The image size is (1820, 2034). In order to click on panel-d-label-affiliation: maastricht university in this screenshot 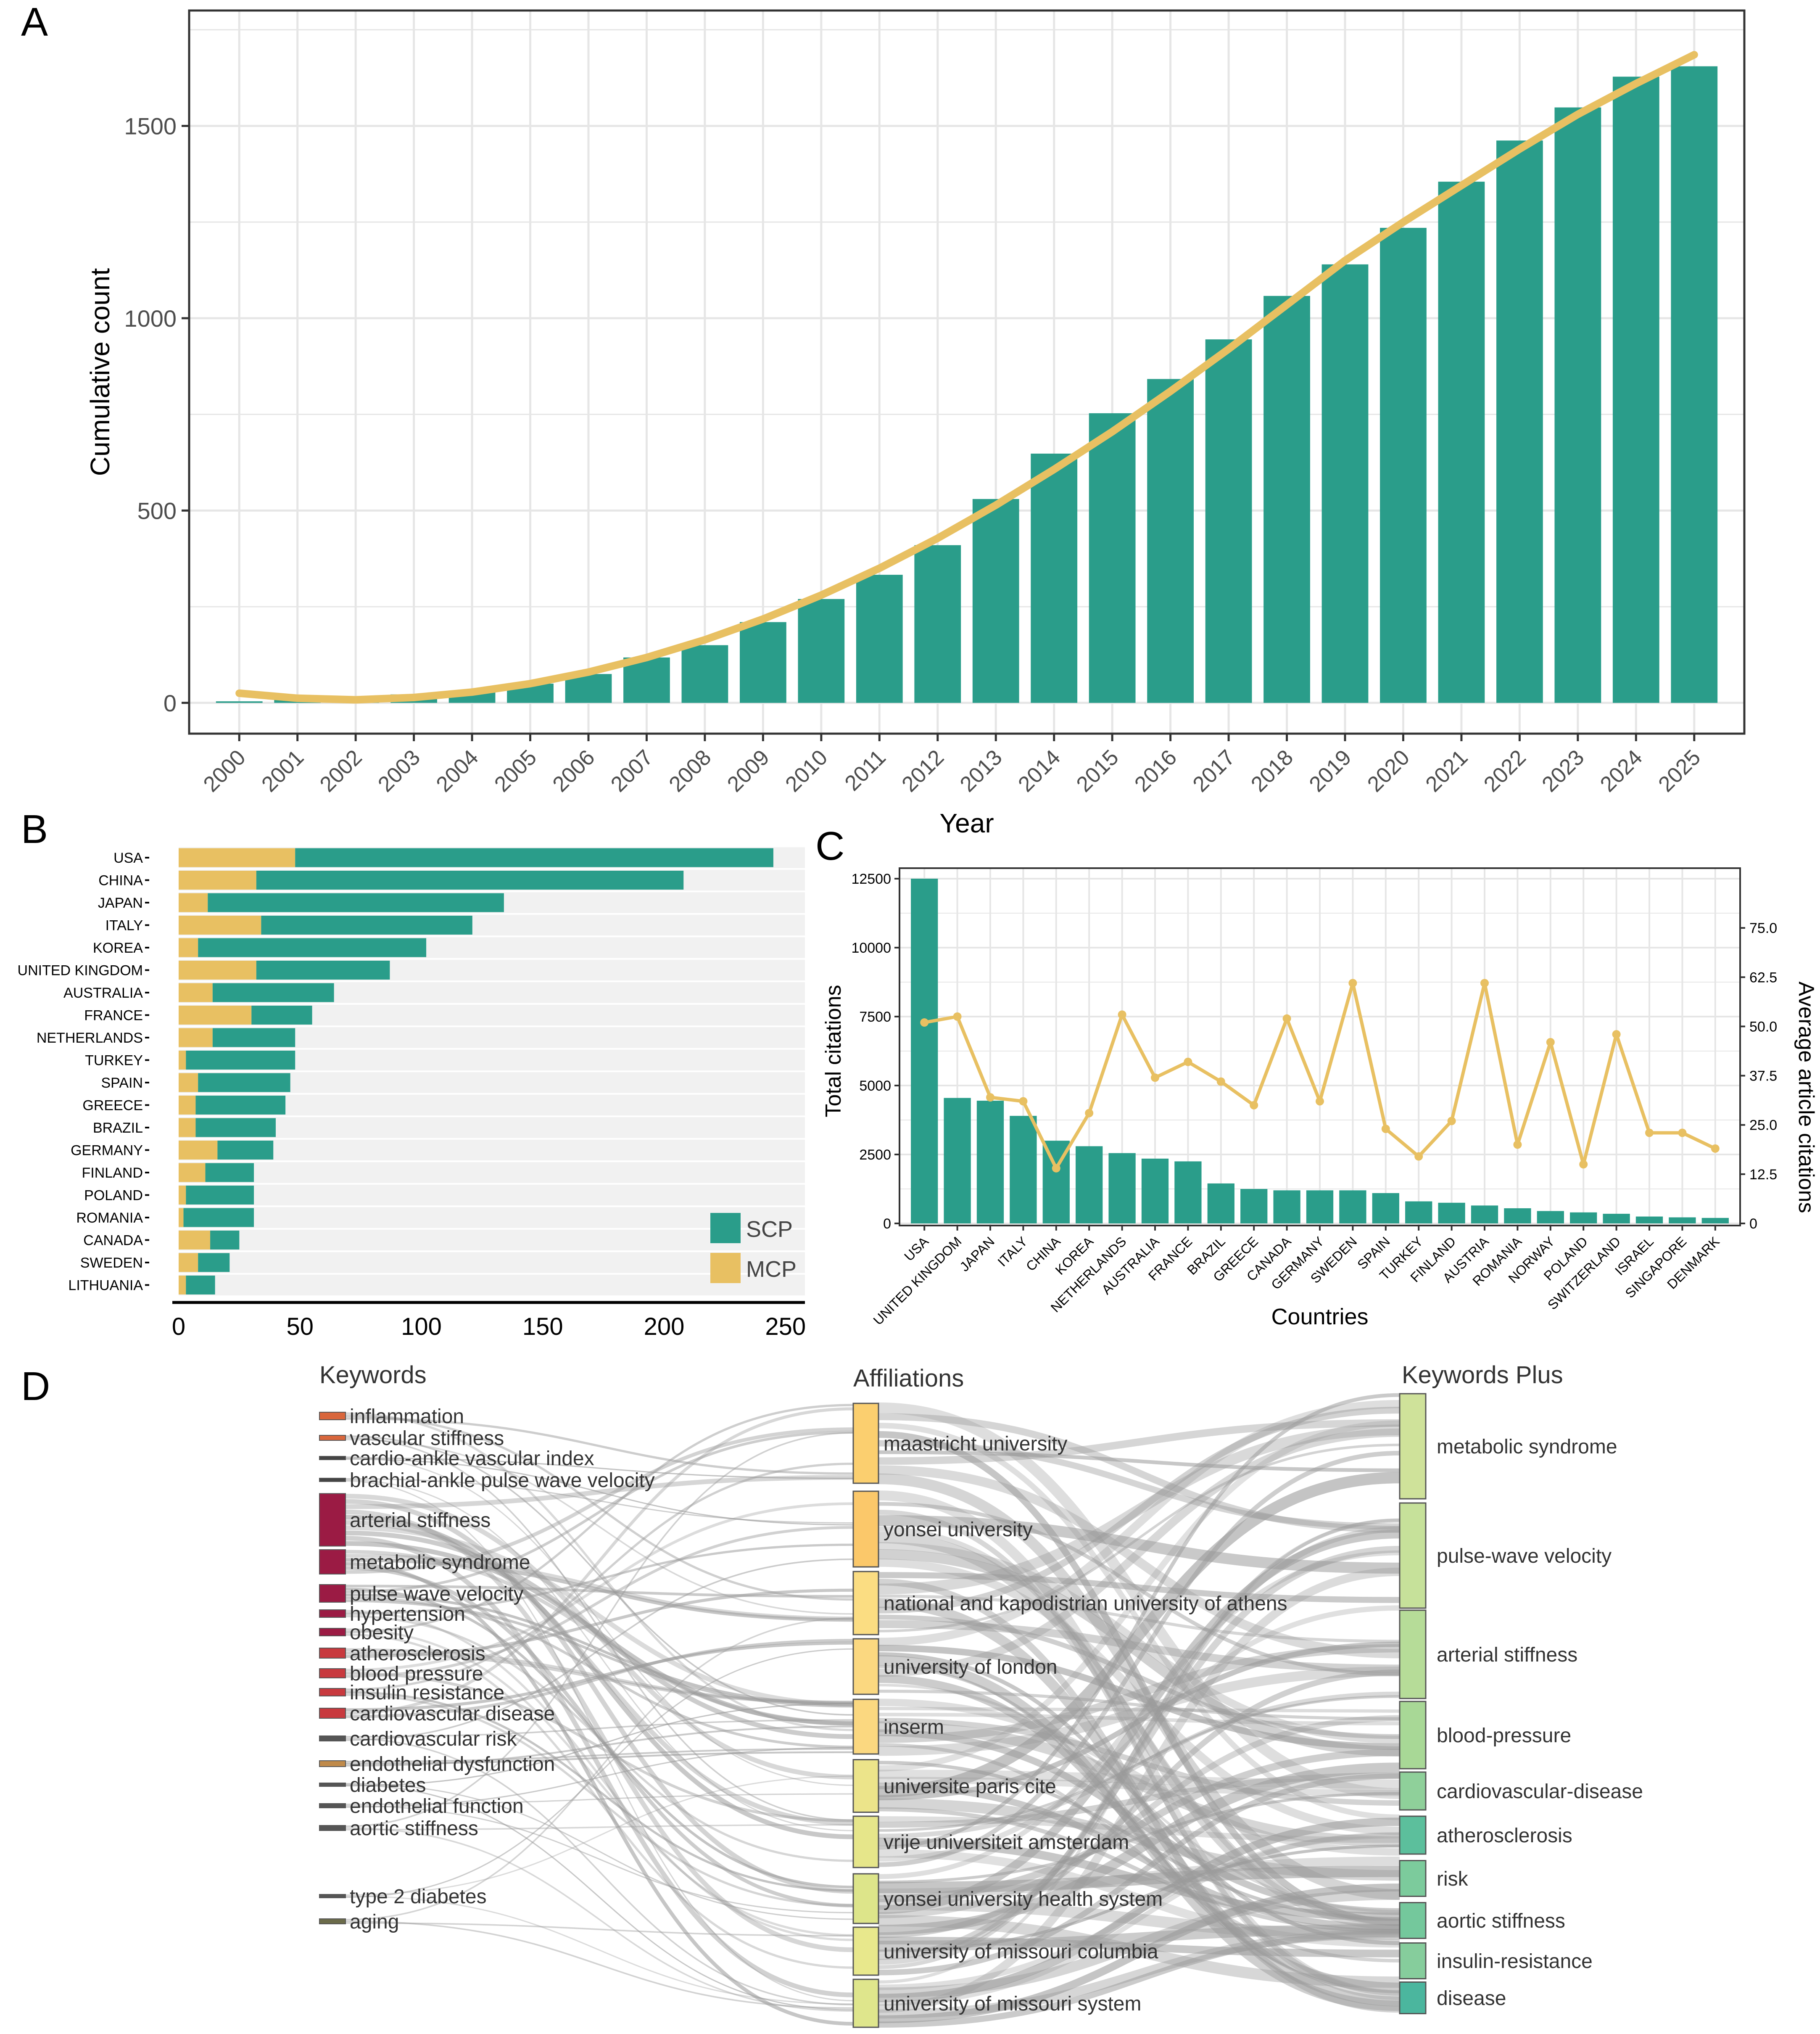, I will do `click(976, 1444)`.